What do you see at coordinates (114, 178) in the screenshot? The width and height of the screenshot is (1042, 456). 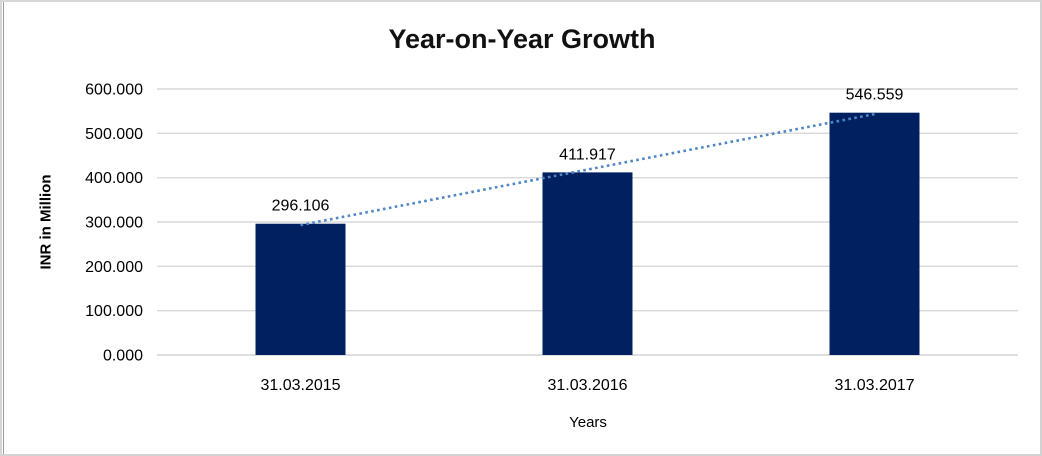 I see `y-tick-label: 400.000` at bounding box center [114, 178].